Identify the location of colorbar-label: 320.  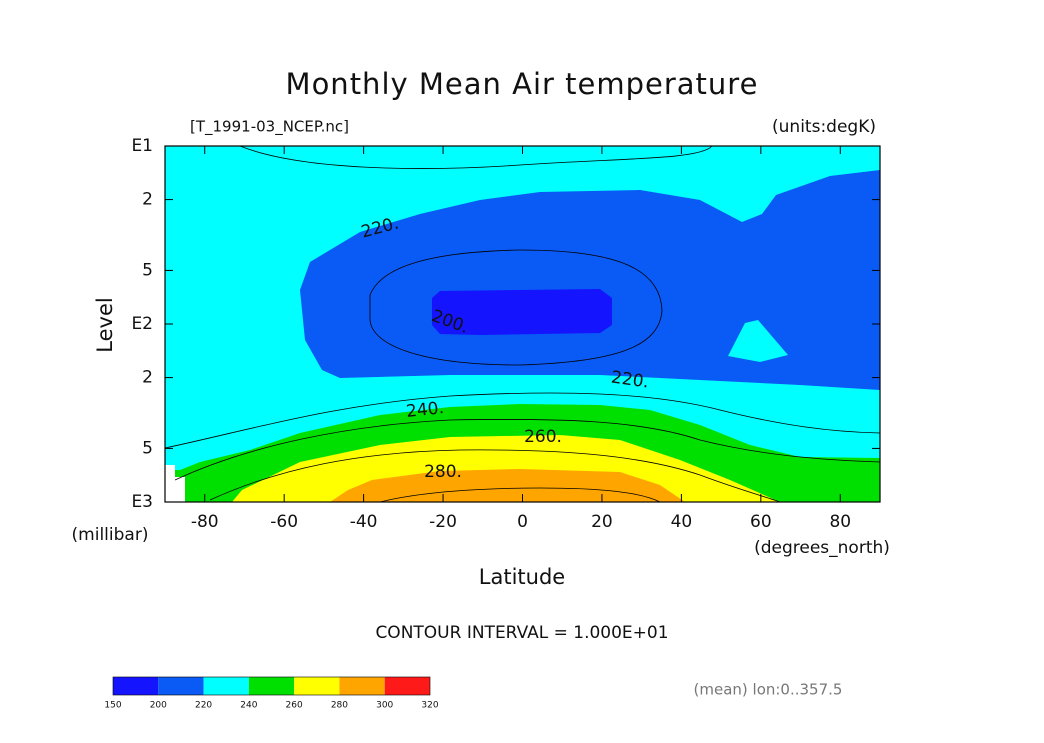
(429, 706).